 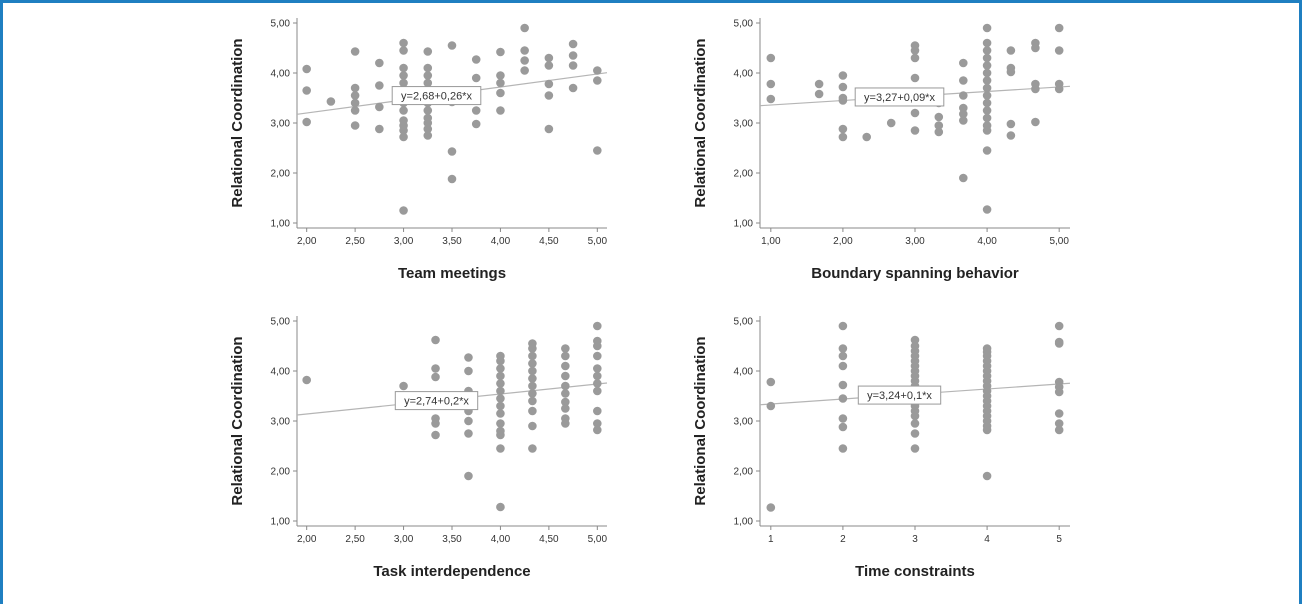 What do you see at coordinates (281, 522) in the screenshot?
I see `y-tick-label: 1,00` at bounding box center [281, 522].